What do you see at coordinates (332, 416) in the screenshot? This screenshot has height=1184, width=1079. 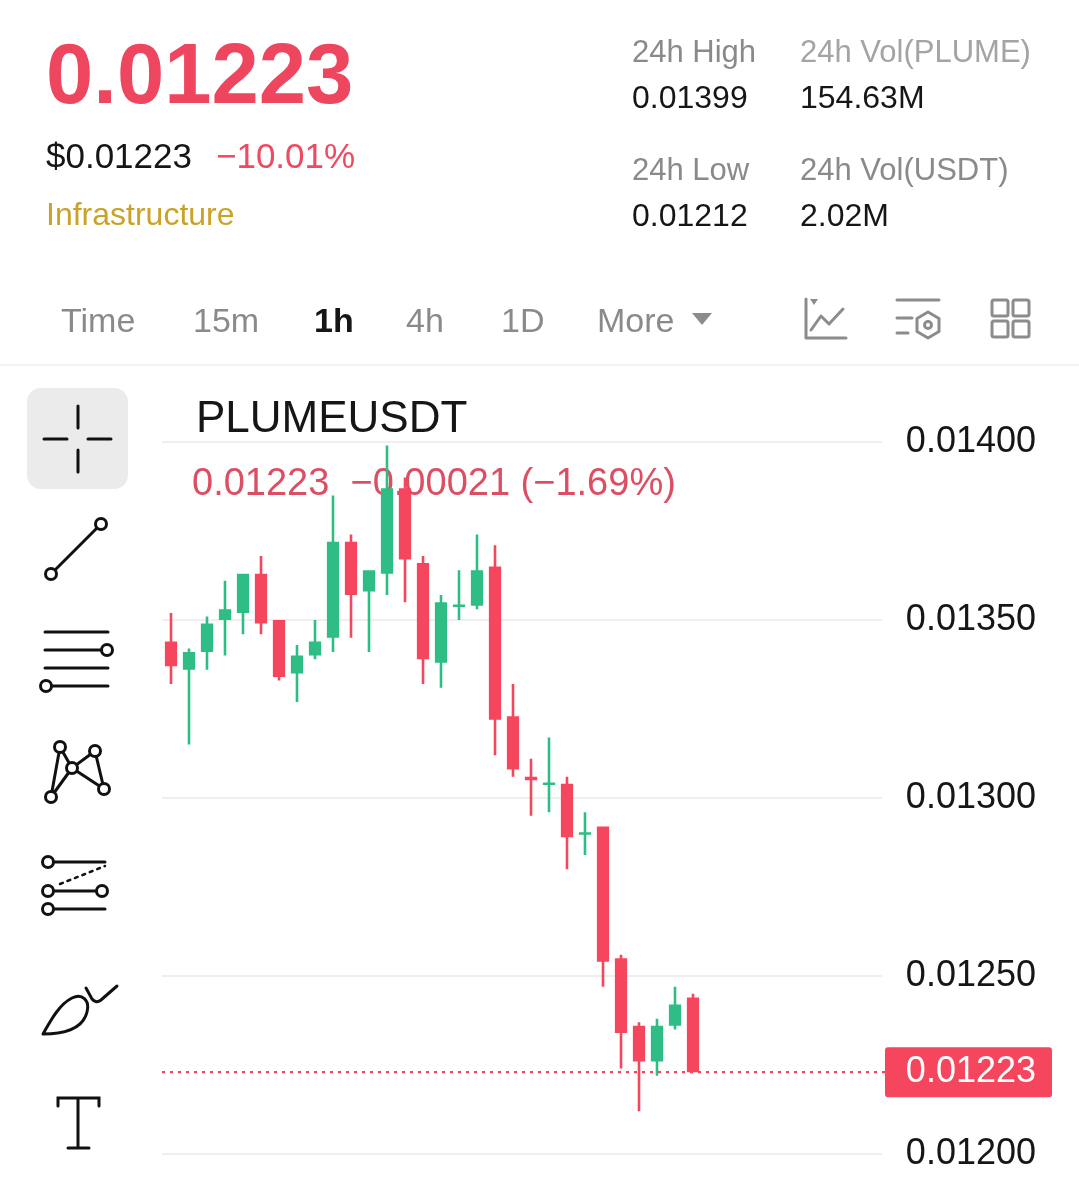 I see `text: PLUMEUSDT` at bounding box center [332, 416].